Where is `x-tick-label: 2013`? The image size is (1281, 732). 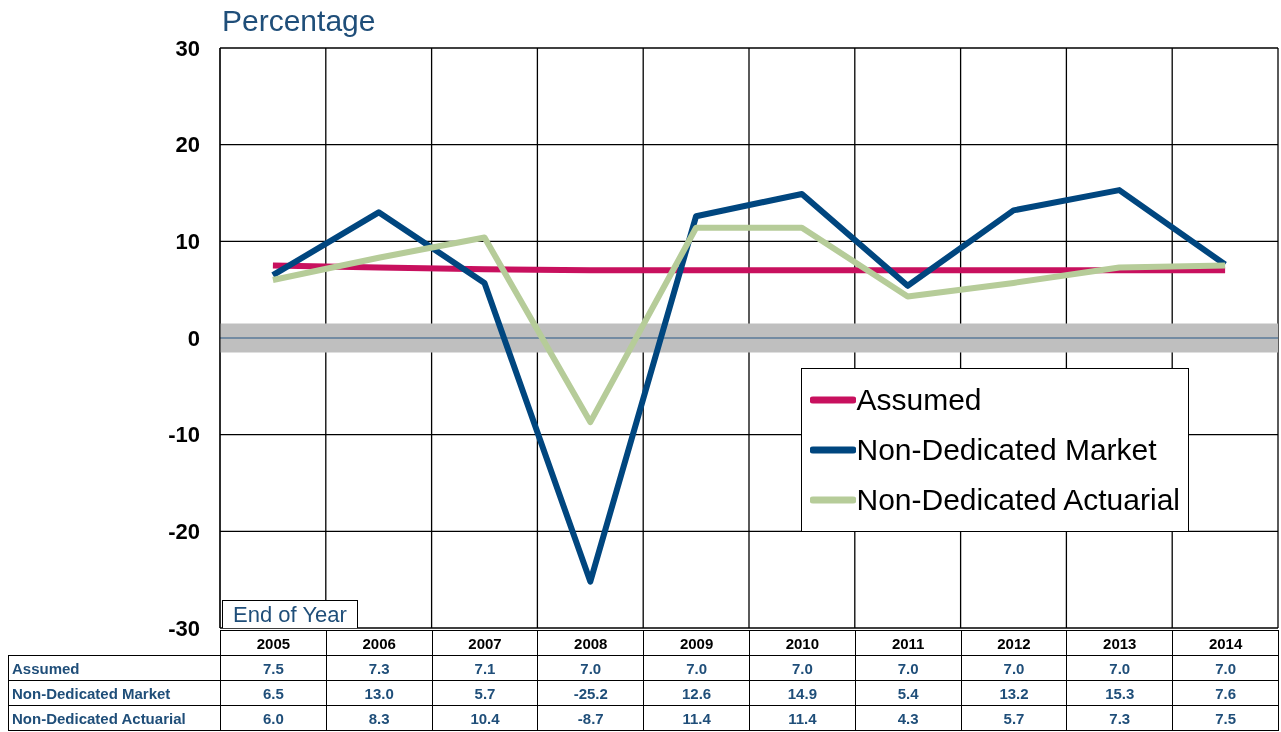
x-tick-label: 2013 is located at coordinates (1119, 643).